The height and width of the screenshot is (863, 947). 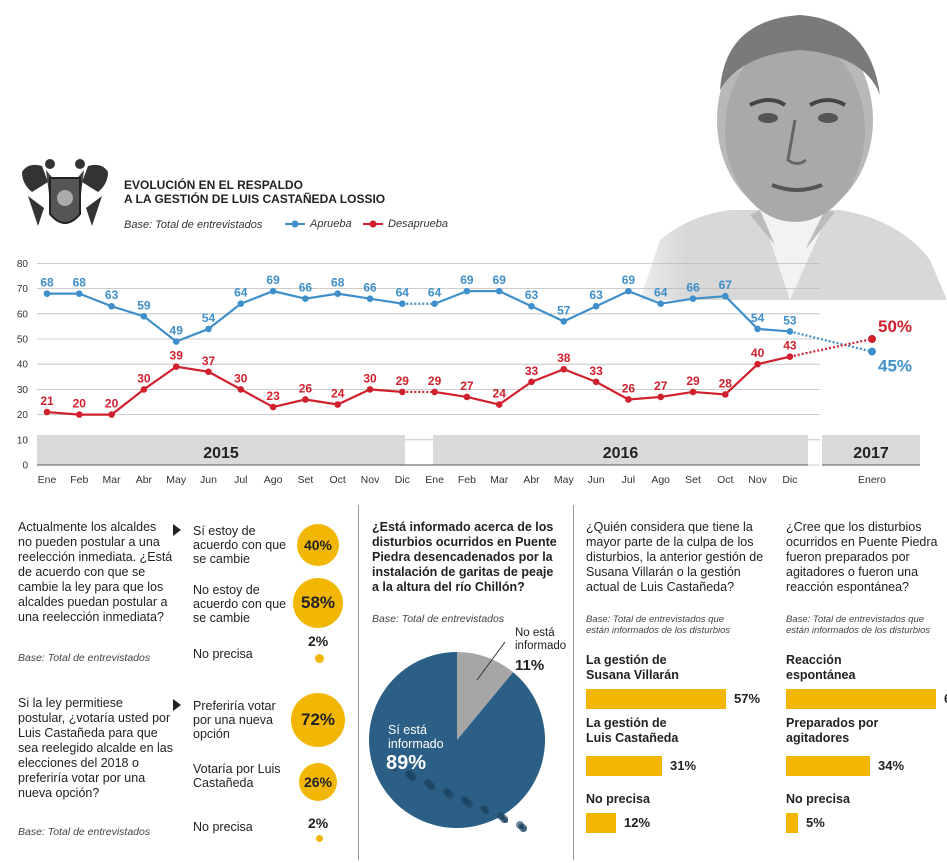 What do you see at coordinates (596, 480) in the screenshot?
I see `x-tick-label: Jun` at bounding box center [596, 480].